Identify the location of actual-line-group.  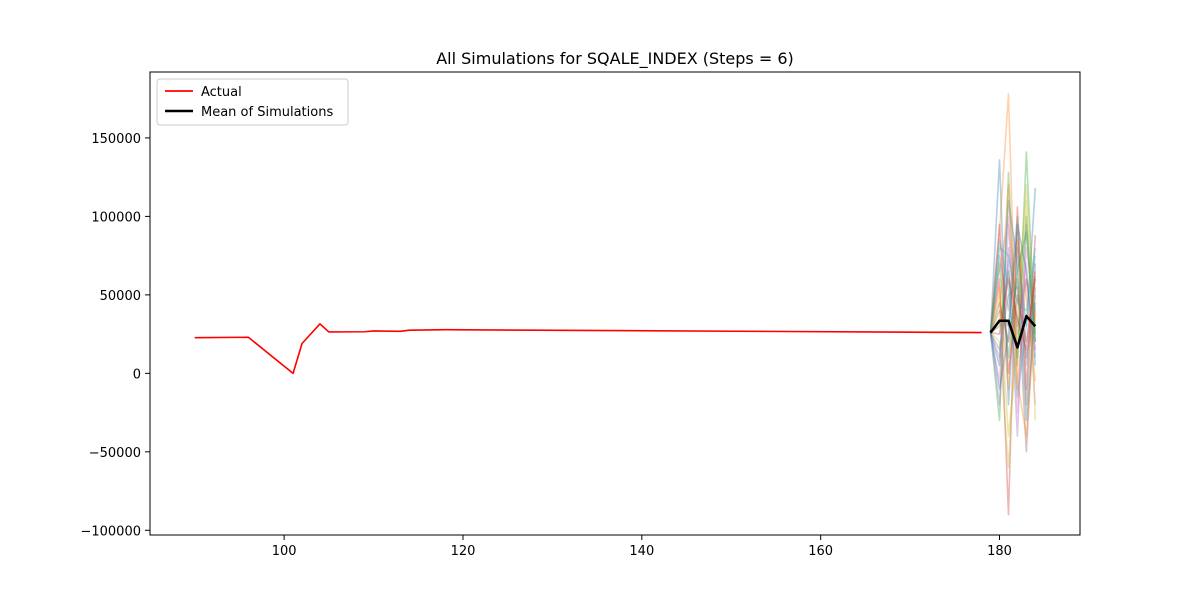
(588, 349).